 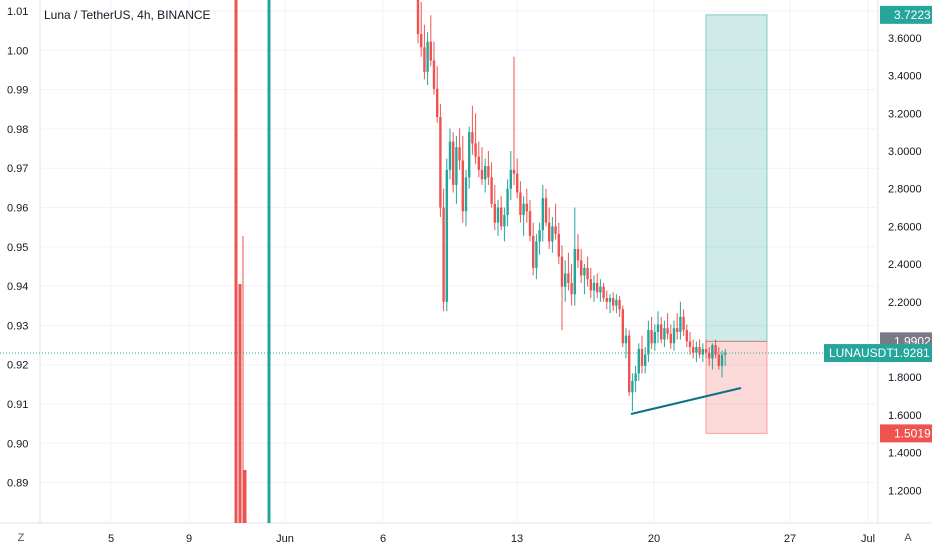 I want to click on left-tick-label: 0.92, so click(x=17, y=366).